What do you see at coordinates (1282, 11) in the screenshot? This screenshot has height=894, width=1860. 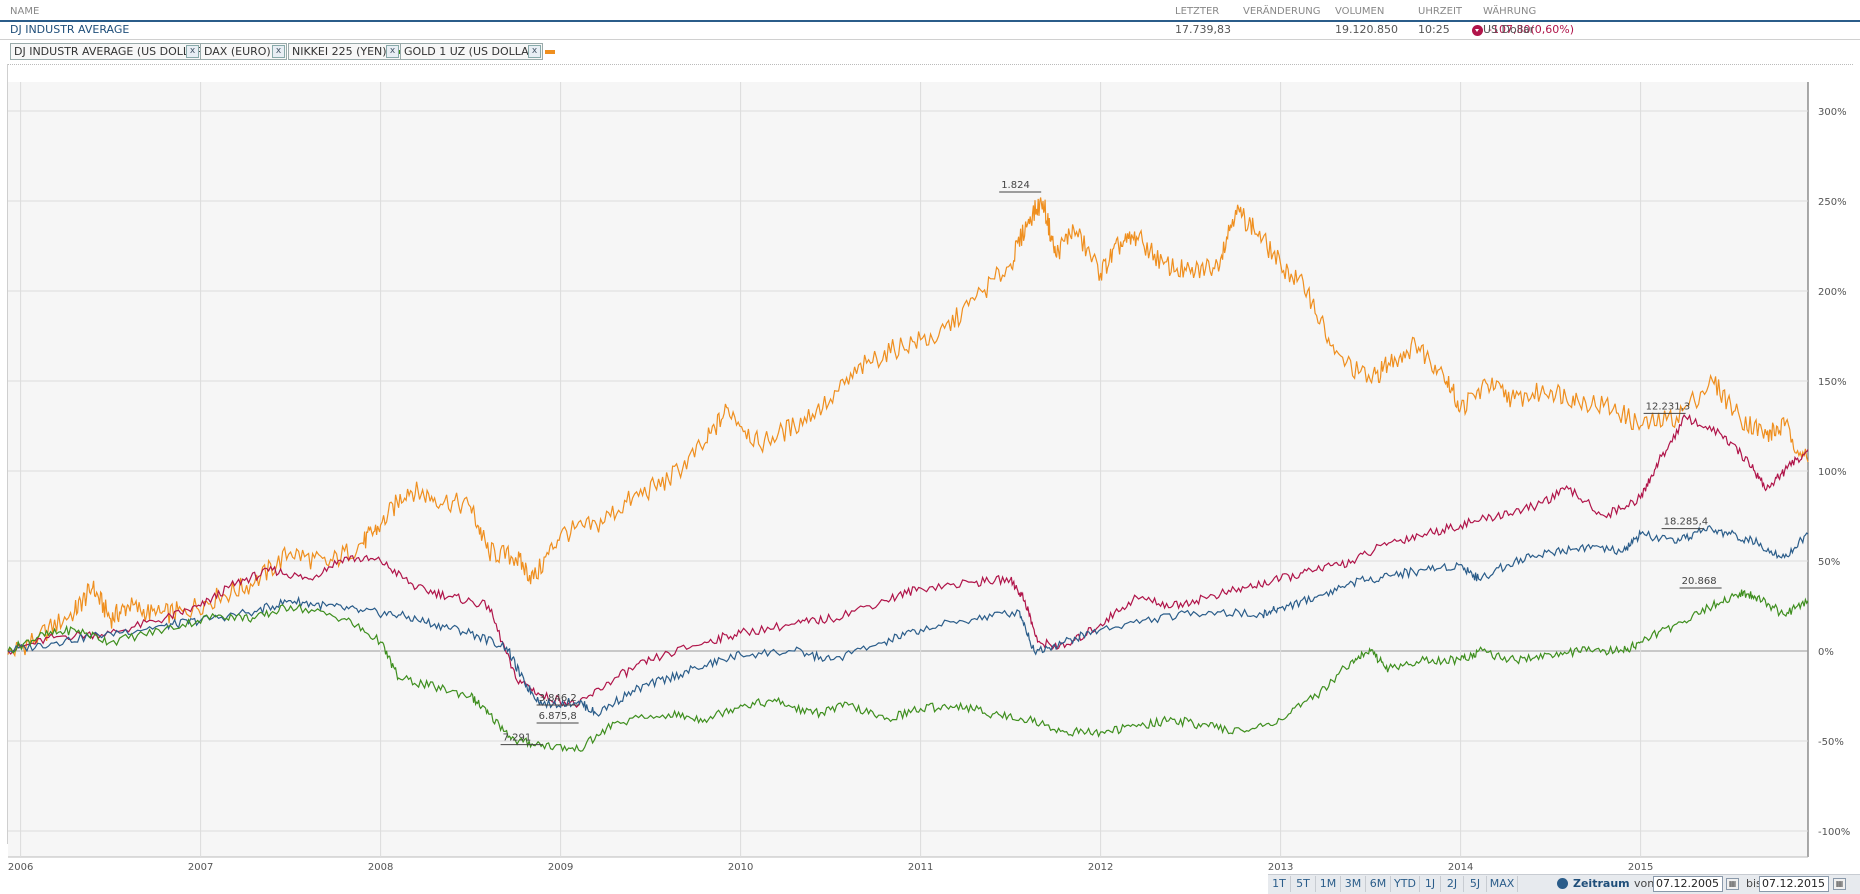 I see `col-change: VERÄNDERUNG` at bounding box center [1282, 11].